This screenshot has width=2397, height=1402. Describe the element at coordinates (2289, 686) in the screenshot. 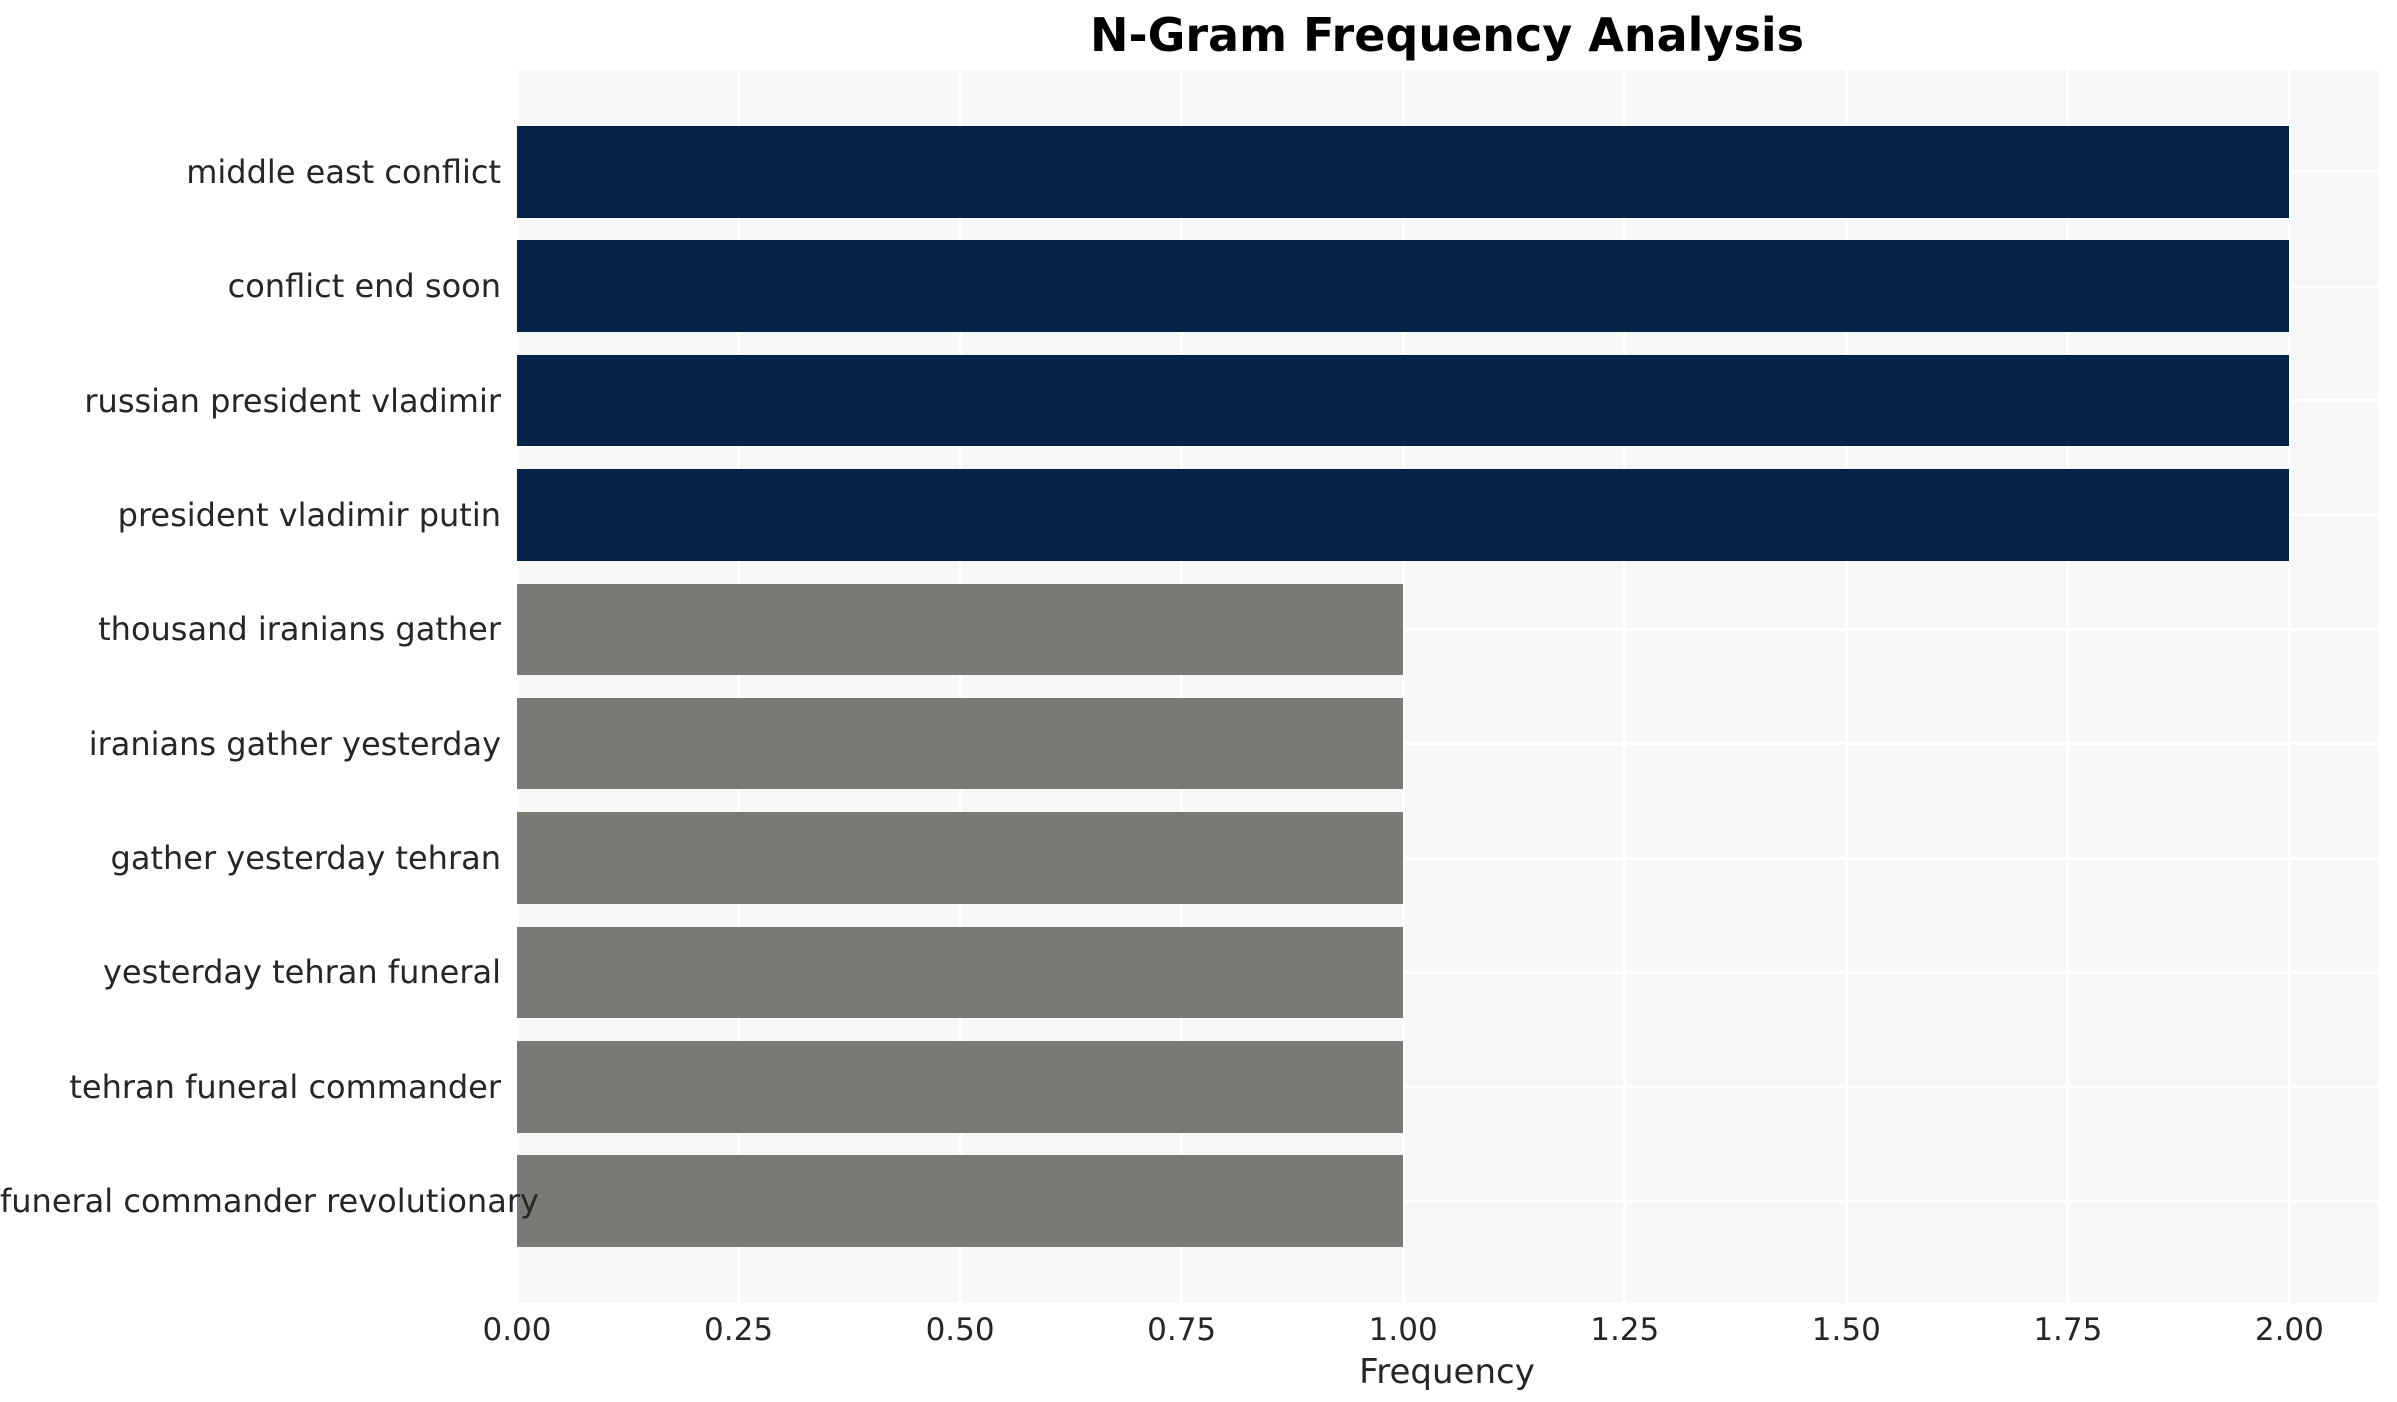

I see `gridline-vertical-2.00` at that location.